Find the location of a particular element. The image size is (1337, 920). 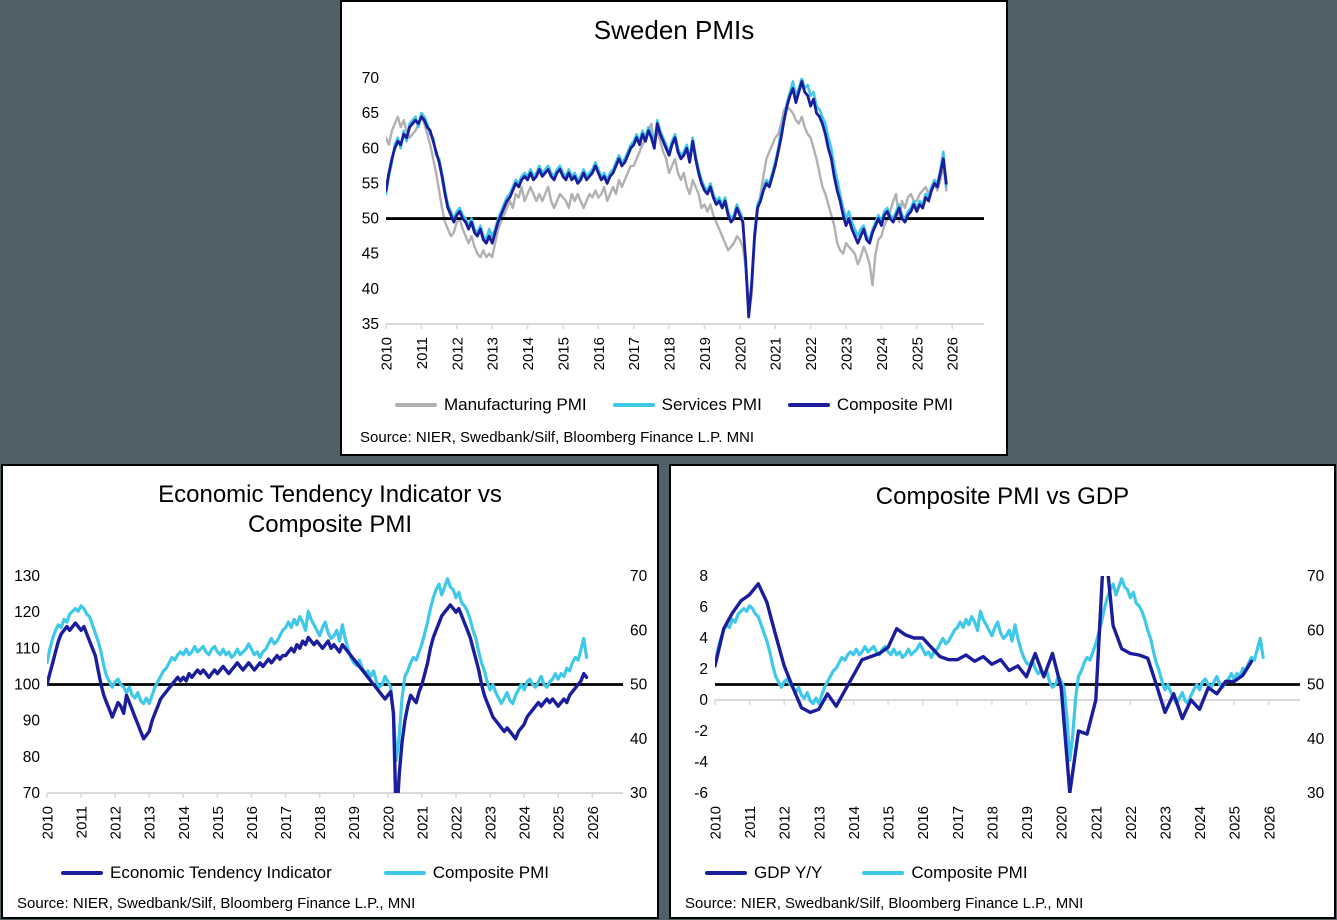

svg-text: 120 is located at coordinates (27, 612).